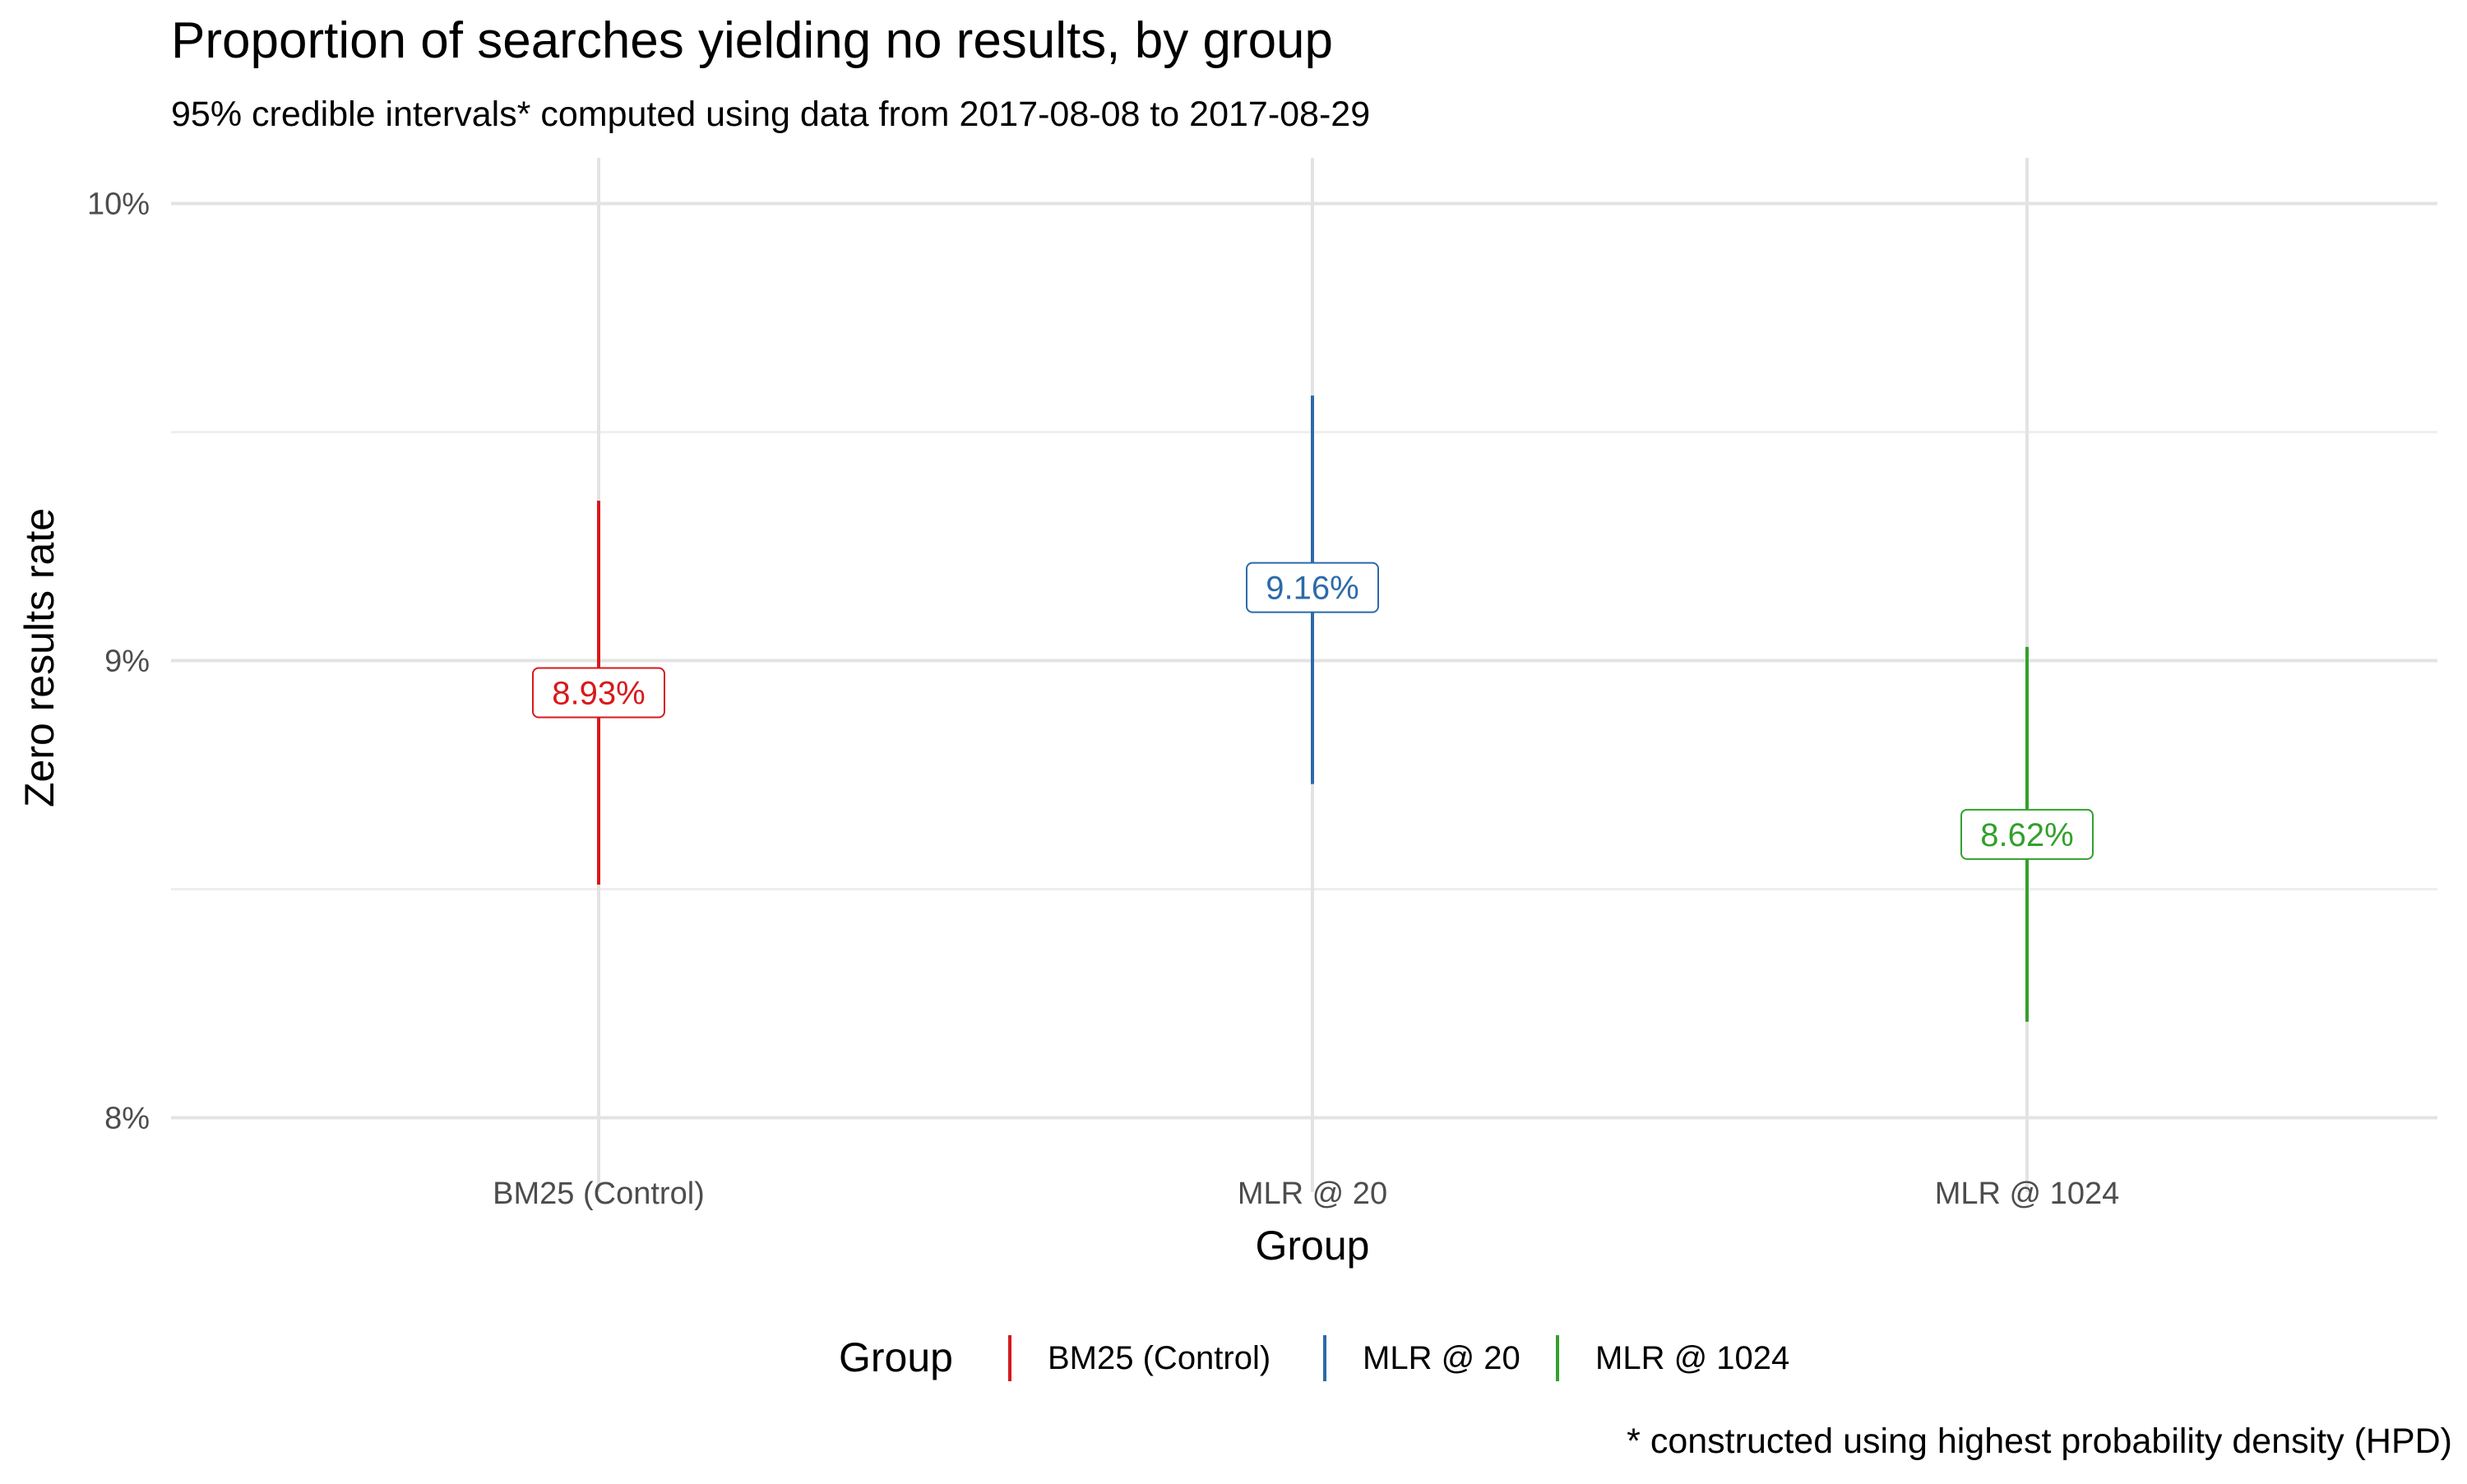 The height and width of the screenshot is (1484, 2467). I want to click on estimate-label-layer: 8.93% 9.16% 8.62%, so click(1313, 711).